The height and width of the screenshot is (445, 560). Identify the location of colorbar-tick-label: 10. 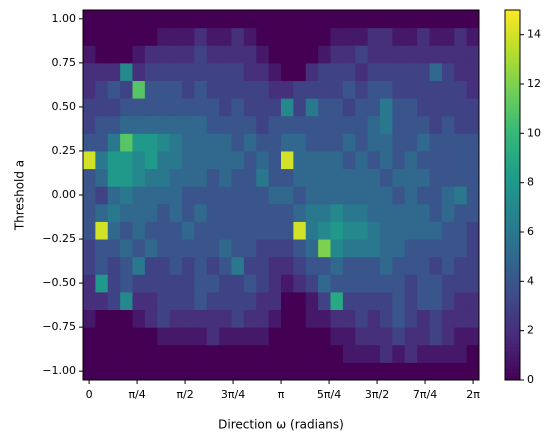
(534, 132).